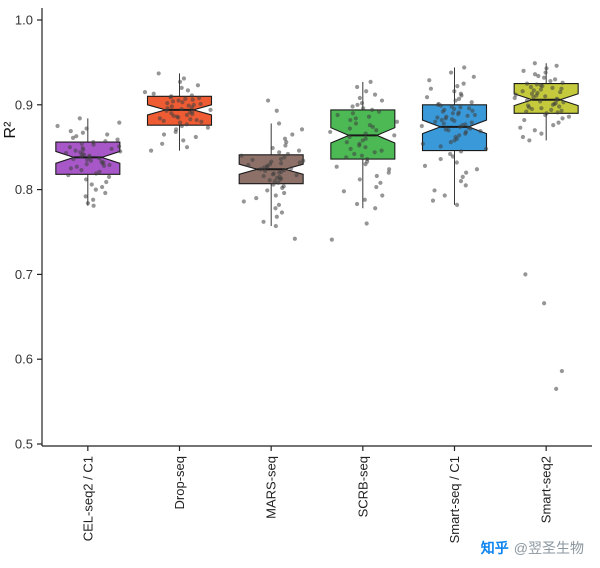 Image resolution: width=600 pixels, height=568 pixels. I want to click on x-tick-label-smart-seq-c1: Smart-seq / C1, so click(454, 499).